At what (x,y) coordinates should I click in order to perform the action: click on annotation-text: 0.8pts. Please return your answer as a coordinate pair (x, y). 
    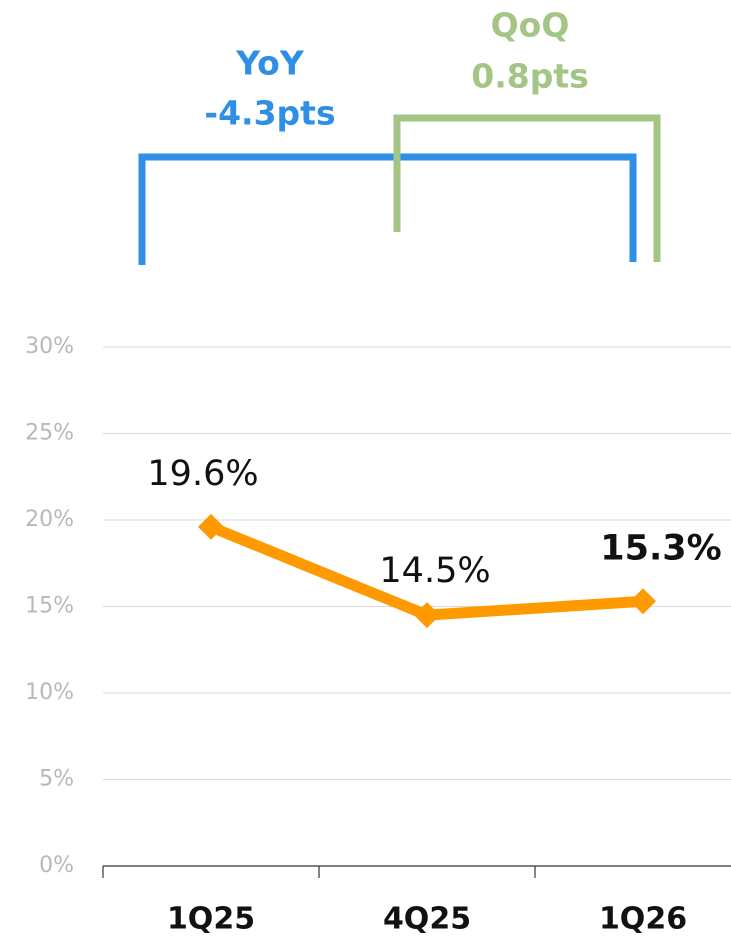
    Looking at the image, I should click on (530, 76).